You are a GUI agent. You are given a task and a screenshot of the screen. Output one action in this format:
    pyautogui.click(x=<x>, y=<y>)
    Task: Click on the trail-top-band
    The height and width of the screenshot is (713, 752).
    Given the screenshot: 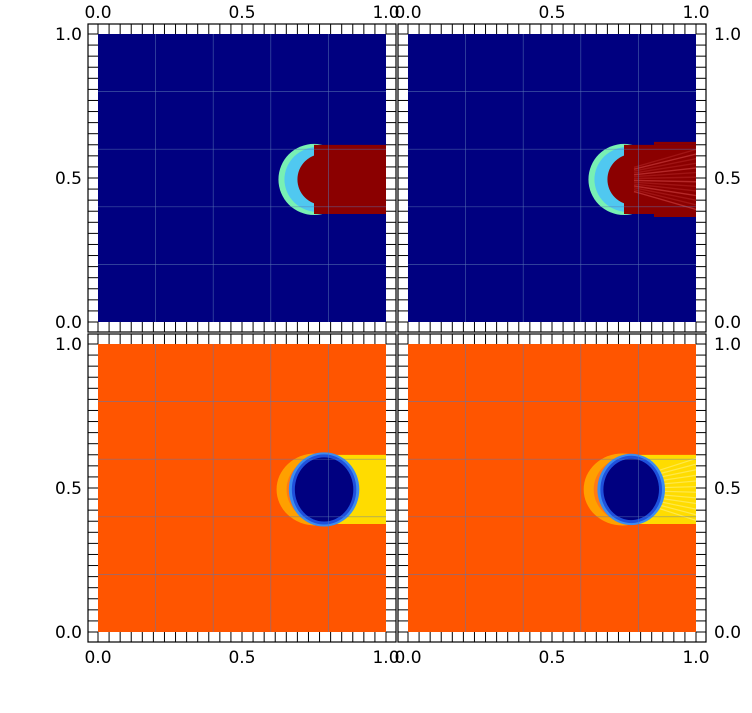 What is the action you would take?
    pyautogui.click(x=675, y=143)
    